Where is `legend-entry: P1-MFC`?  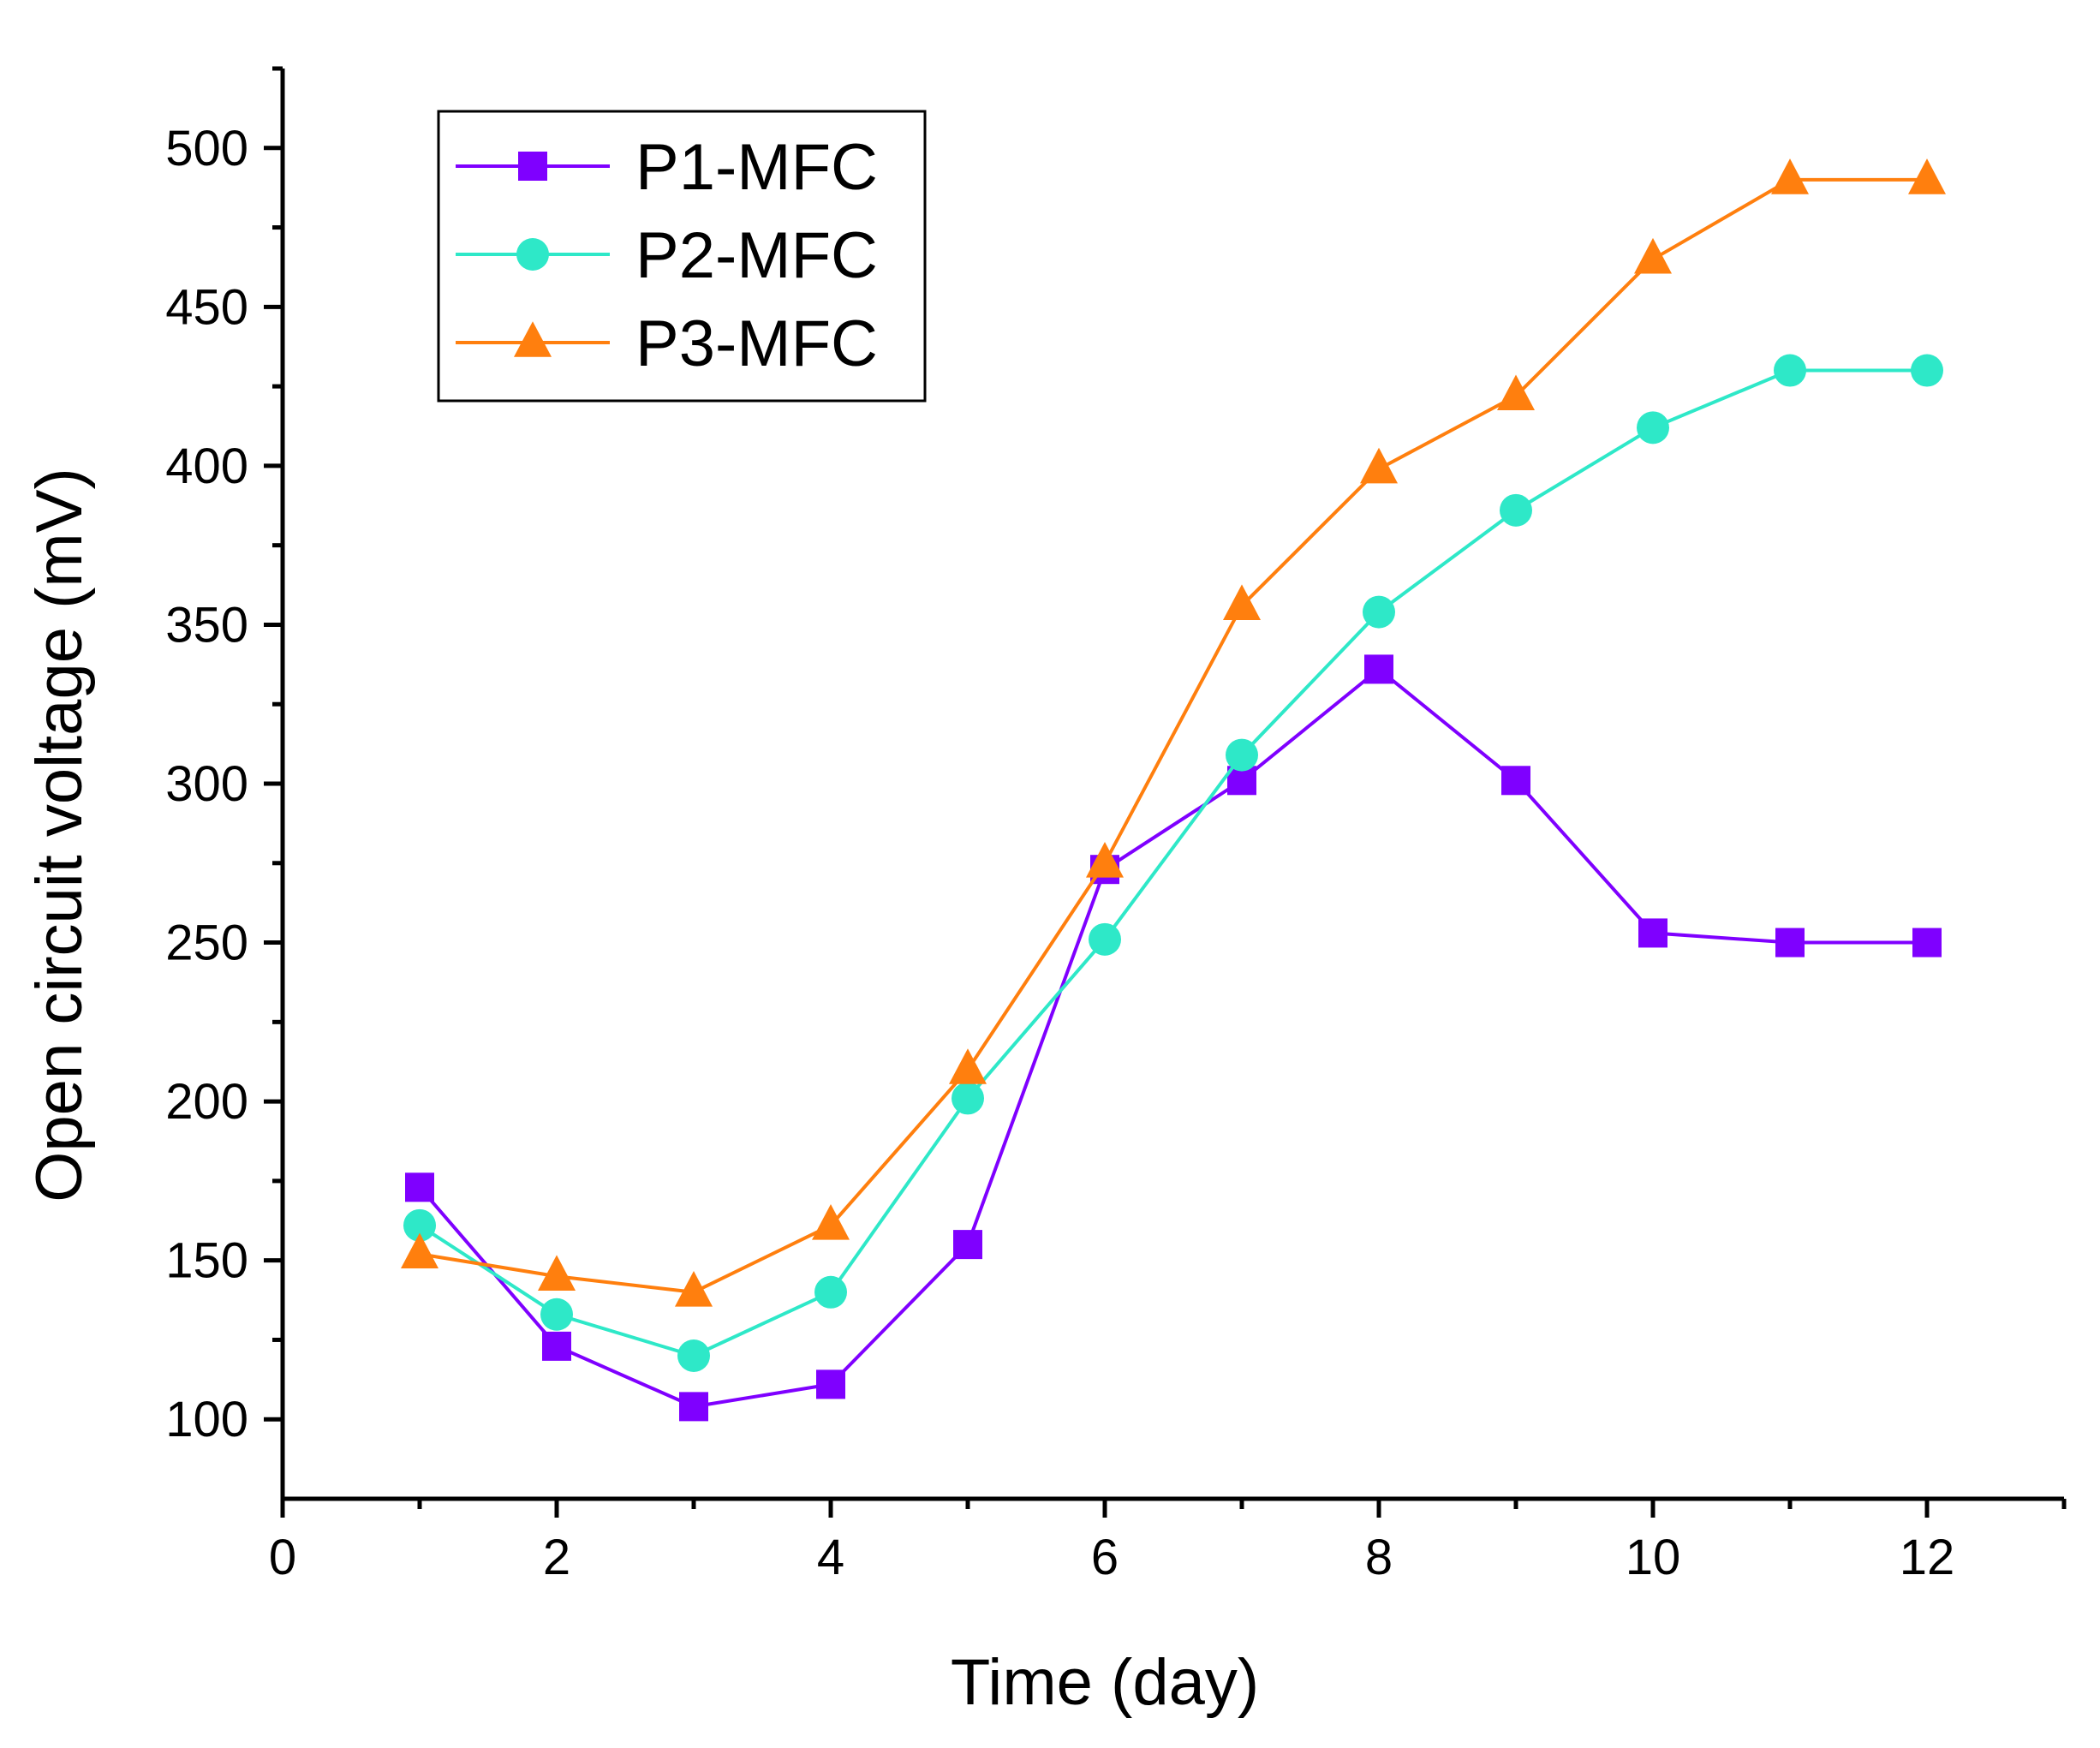 legend-entry: P1-MFC is located at coordinates (667, 167).